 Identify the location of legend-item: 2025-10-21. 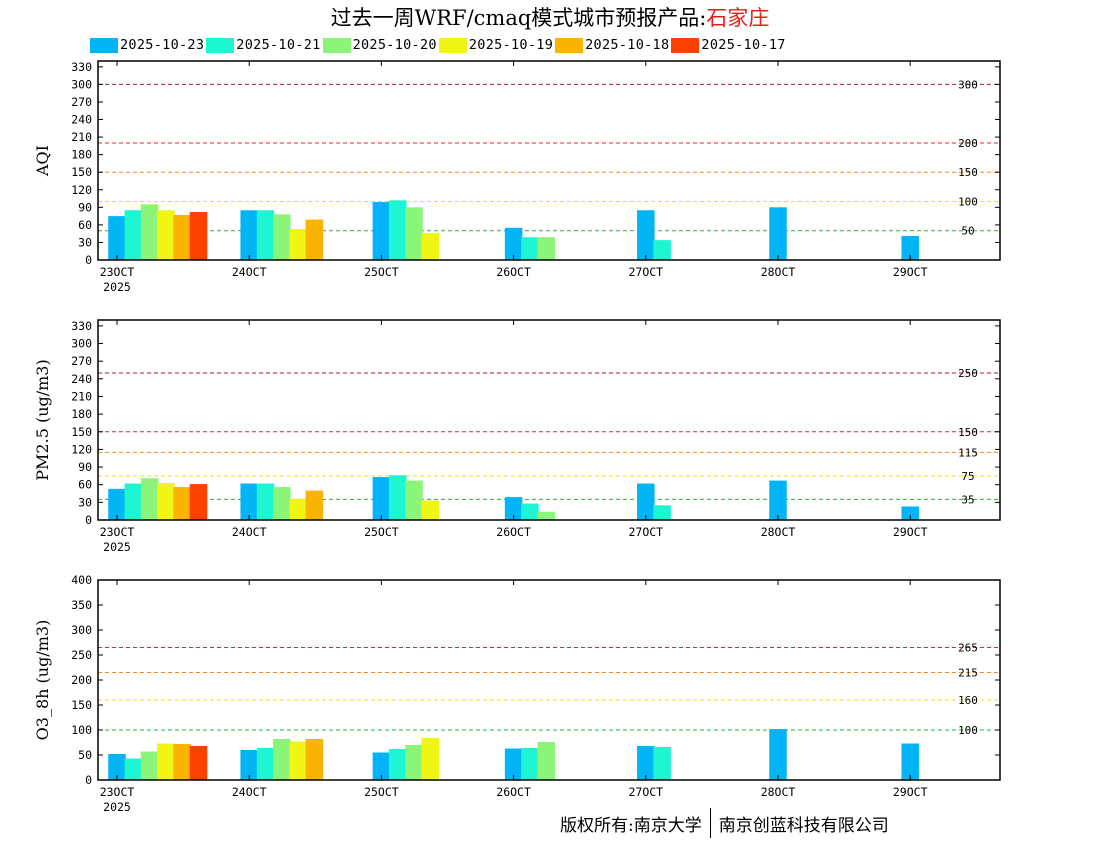
(264, 45).